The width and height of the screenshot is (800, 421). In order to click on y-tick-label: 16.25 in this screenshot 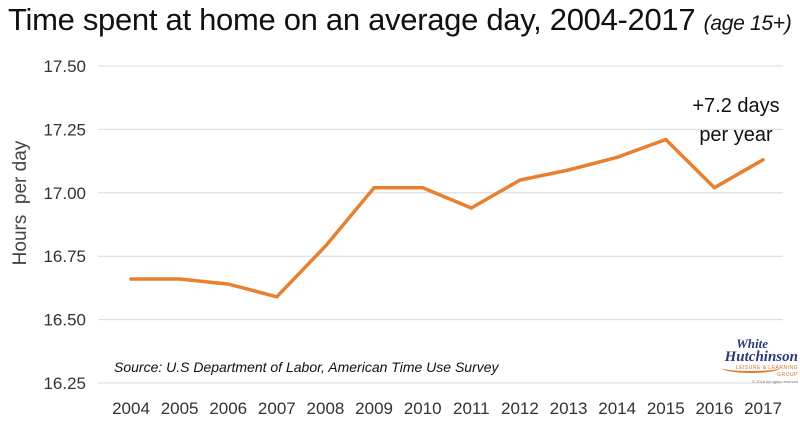, I will do `click(64, 383)`.